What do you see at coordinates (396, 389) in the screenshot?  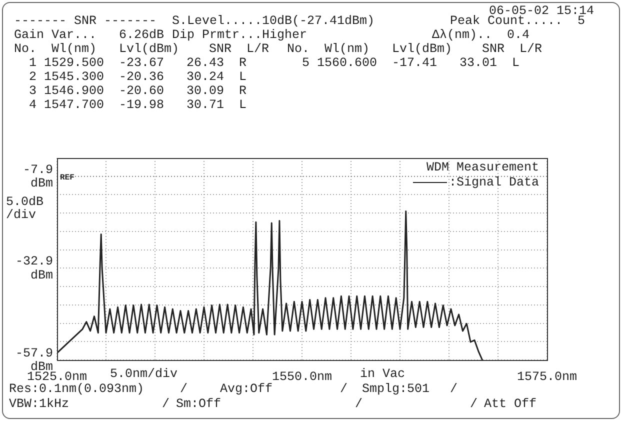 I see `text: Smplg:501` at bounding box center [396, 389].